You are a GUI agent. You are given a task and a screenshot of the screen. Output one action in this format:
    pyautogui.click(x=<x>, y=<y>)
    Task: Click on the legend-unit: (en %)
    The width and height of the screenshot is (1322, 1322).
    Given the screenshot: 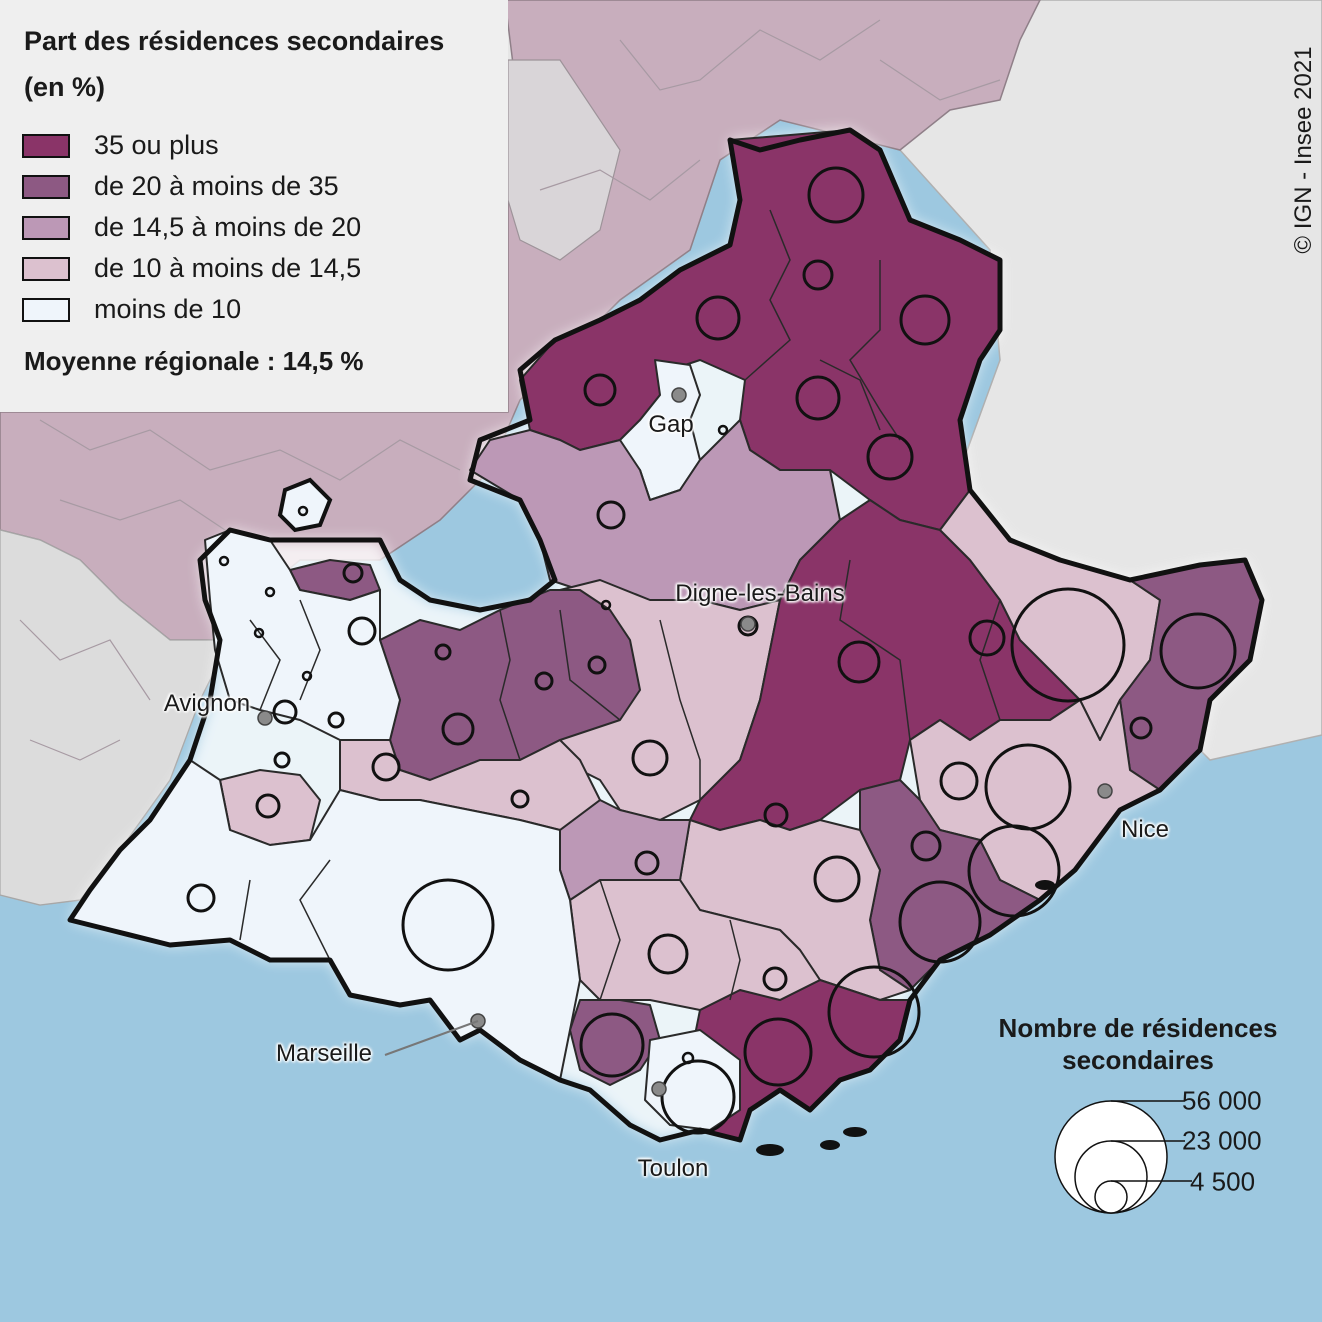 What is the action you would take?
    pyautogui.click(x=64, y=87)
    